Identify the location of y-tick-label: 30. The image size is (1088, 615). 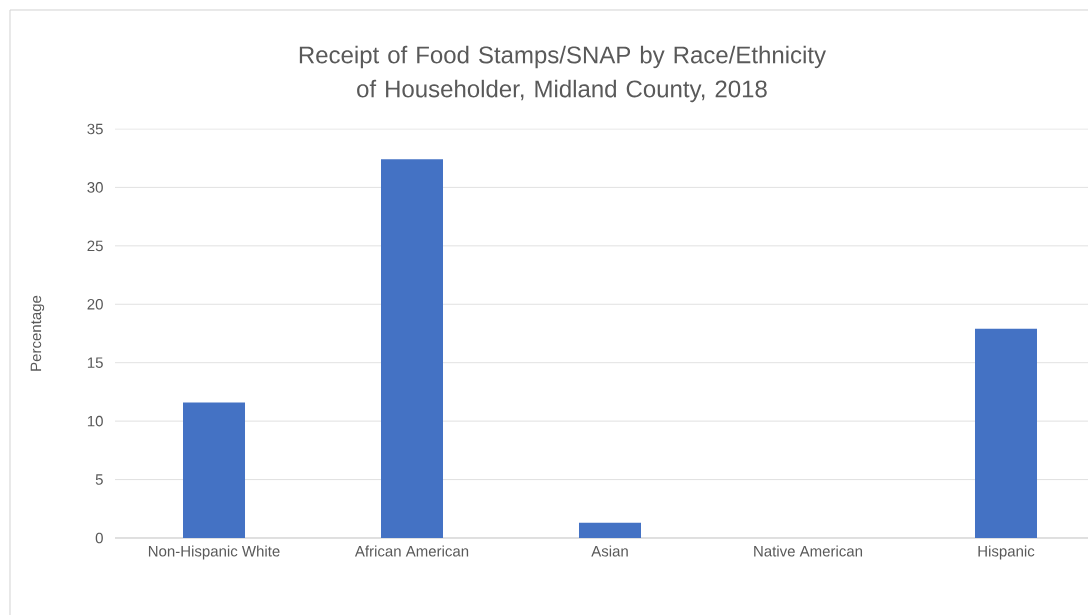
(95, 187).